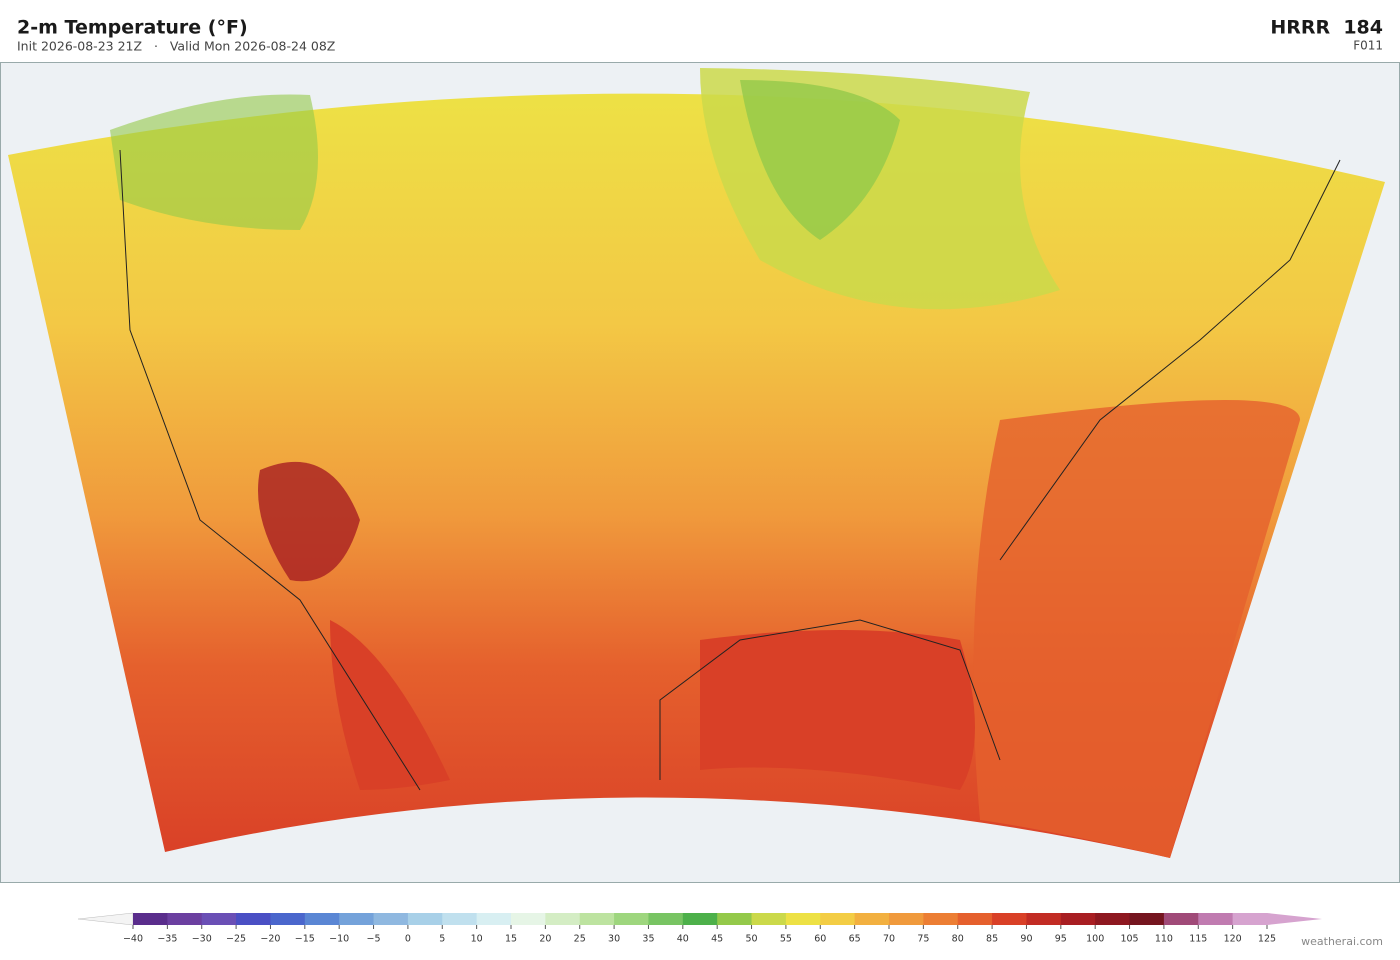 The image size is (1400, 960). What do you see at coordinates (202, 939) in the screenshot?
I see `colorbar-tick-label: −30` at bounding box center [202, 939].